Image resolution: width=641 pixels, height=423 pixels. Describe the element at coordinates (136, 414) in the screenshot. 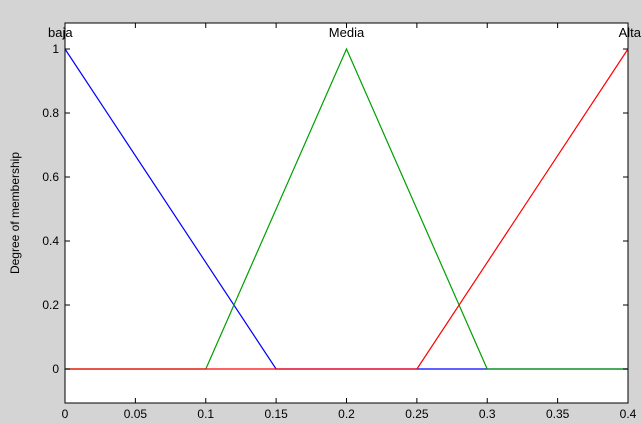

I see `x-tick-label: 0.05` at that location.